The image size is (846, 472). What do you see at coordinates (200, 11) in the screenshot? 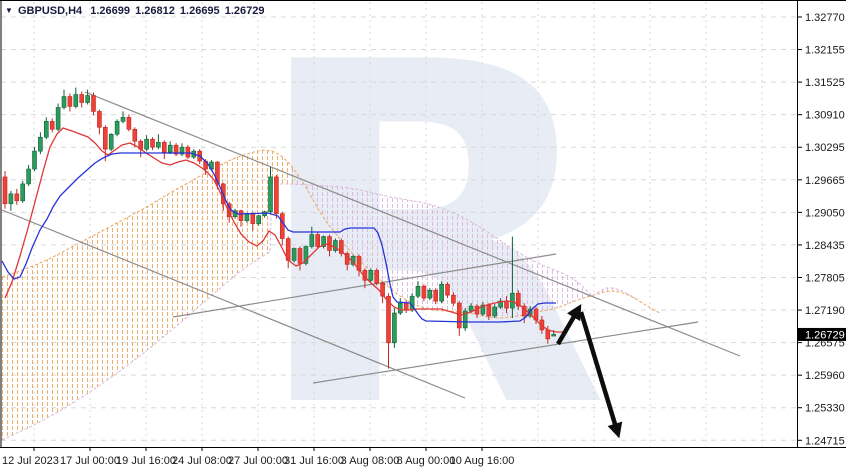
I see `title-low-value: 1.26695` at bounding box center [200, 11].